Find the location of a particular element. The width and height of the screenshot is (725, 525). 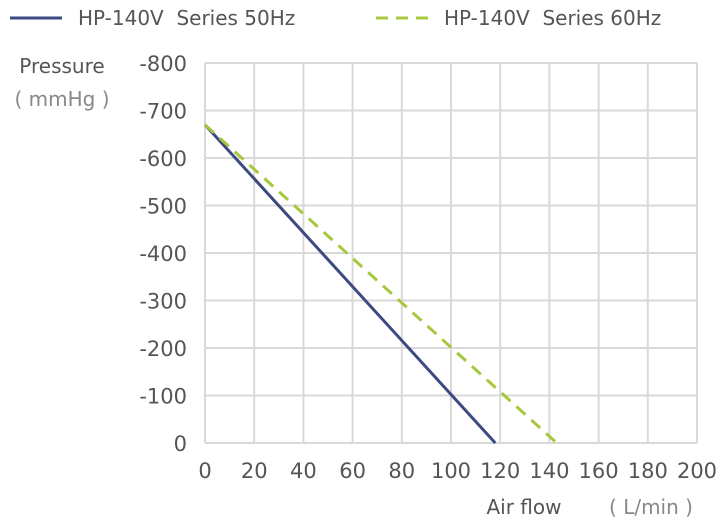

x-tick-label: 60 is located at coordinates (352, 471).